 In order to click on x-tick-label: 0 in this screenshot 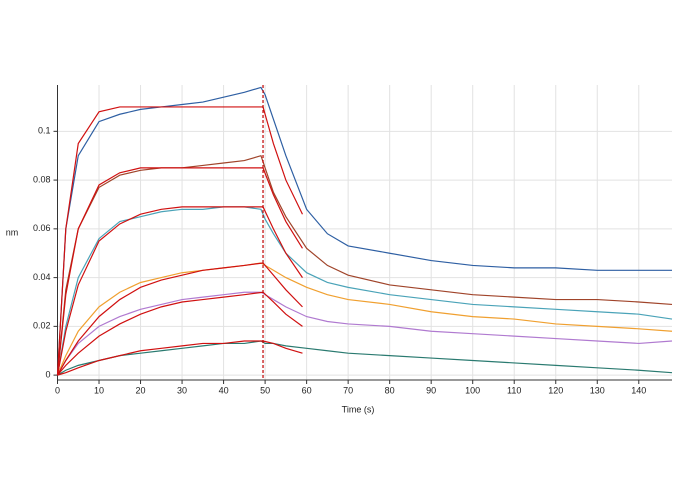, I will do `click(57, 390)`.